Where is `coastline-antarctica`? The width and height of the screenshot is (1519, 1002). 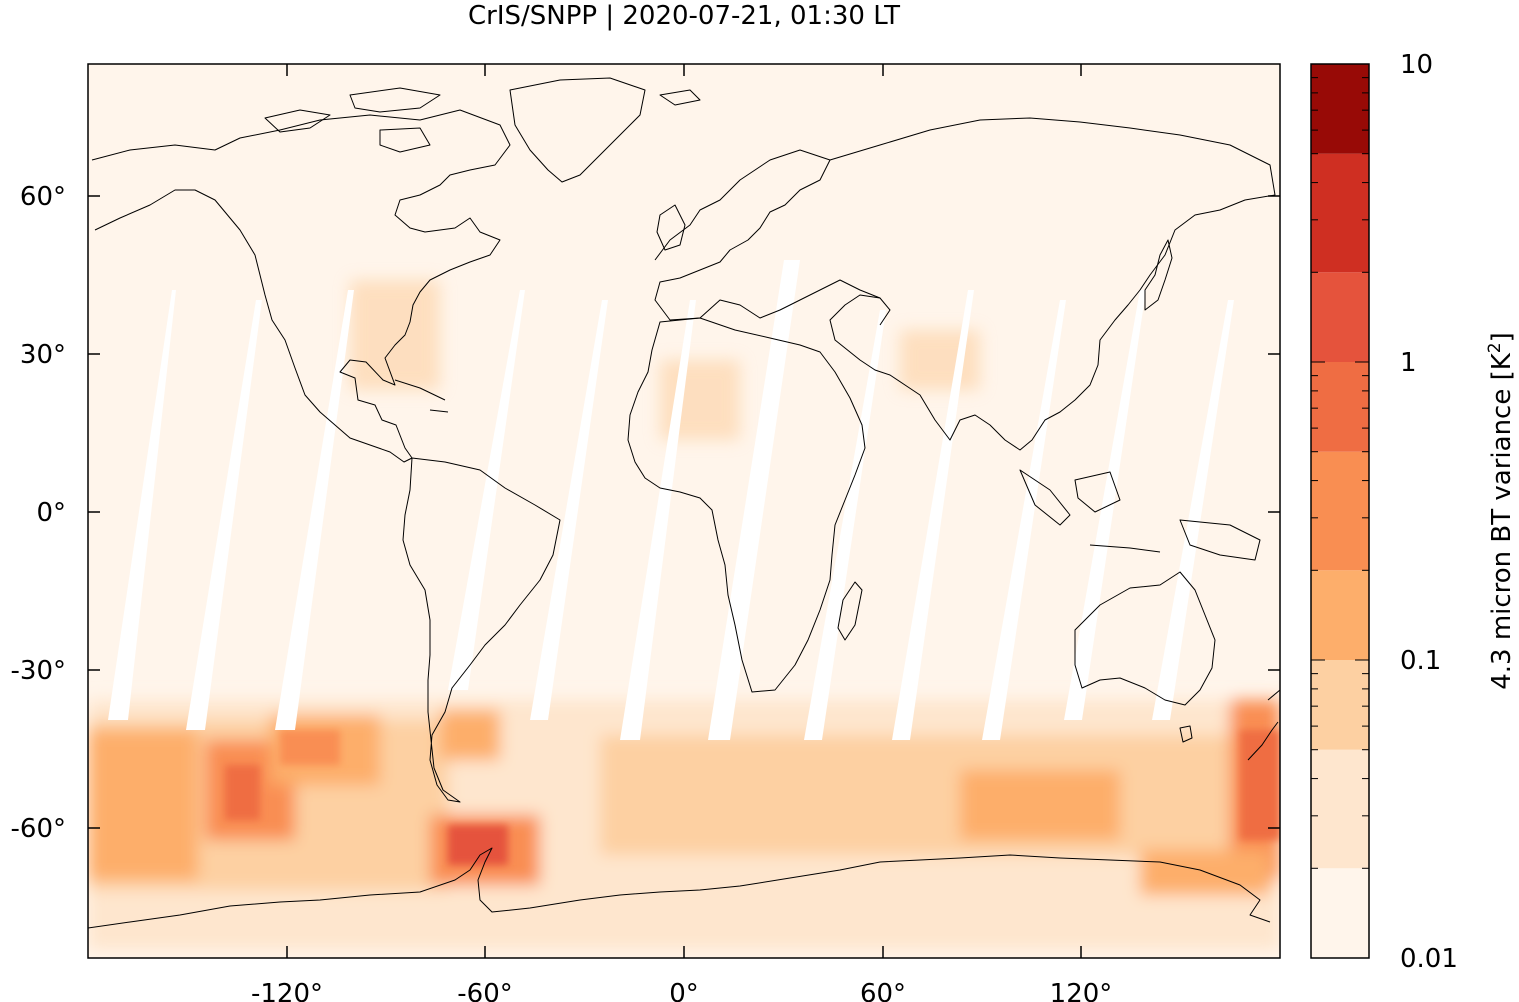 coastline-antarctica is located at coordinates (679, 888).